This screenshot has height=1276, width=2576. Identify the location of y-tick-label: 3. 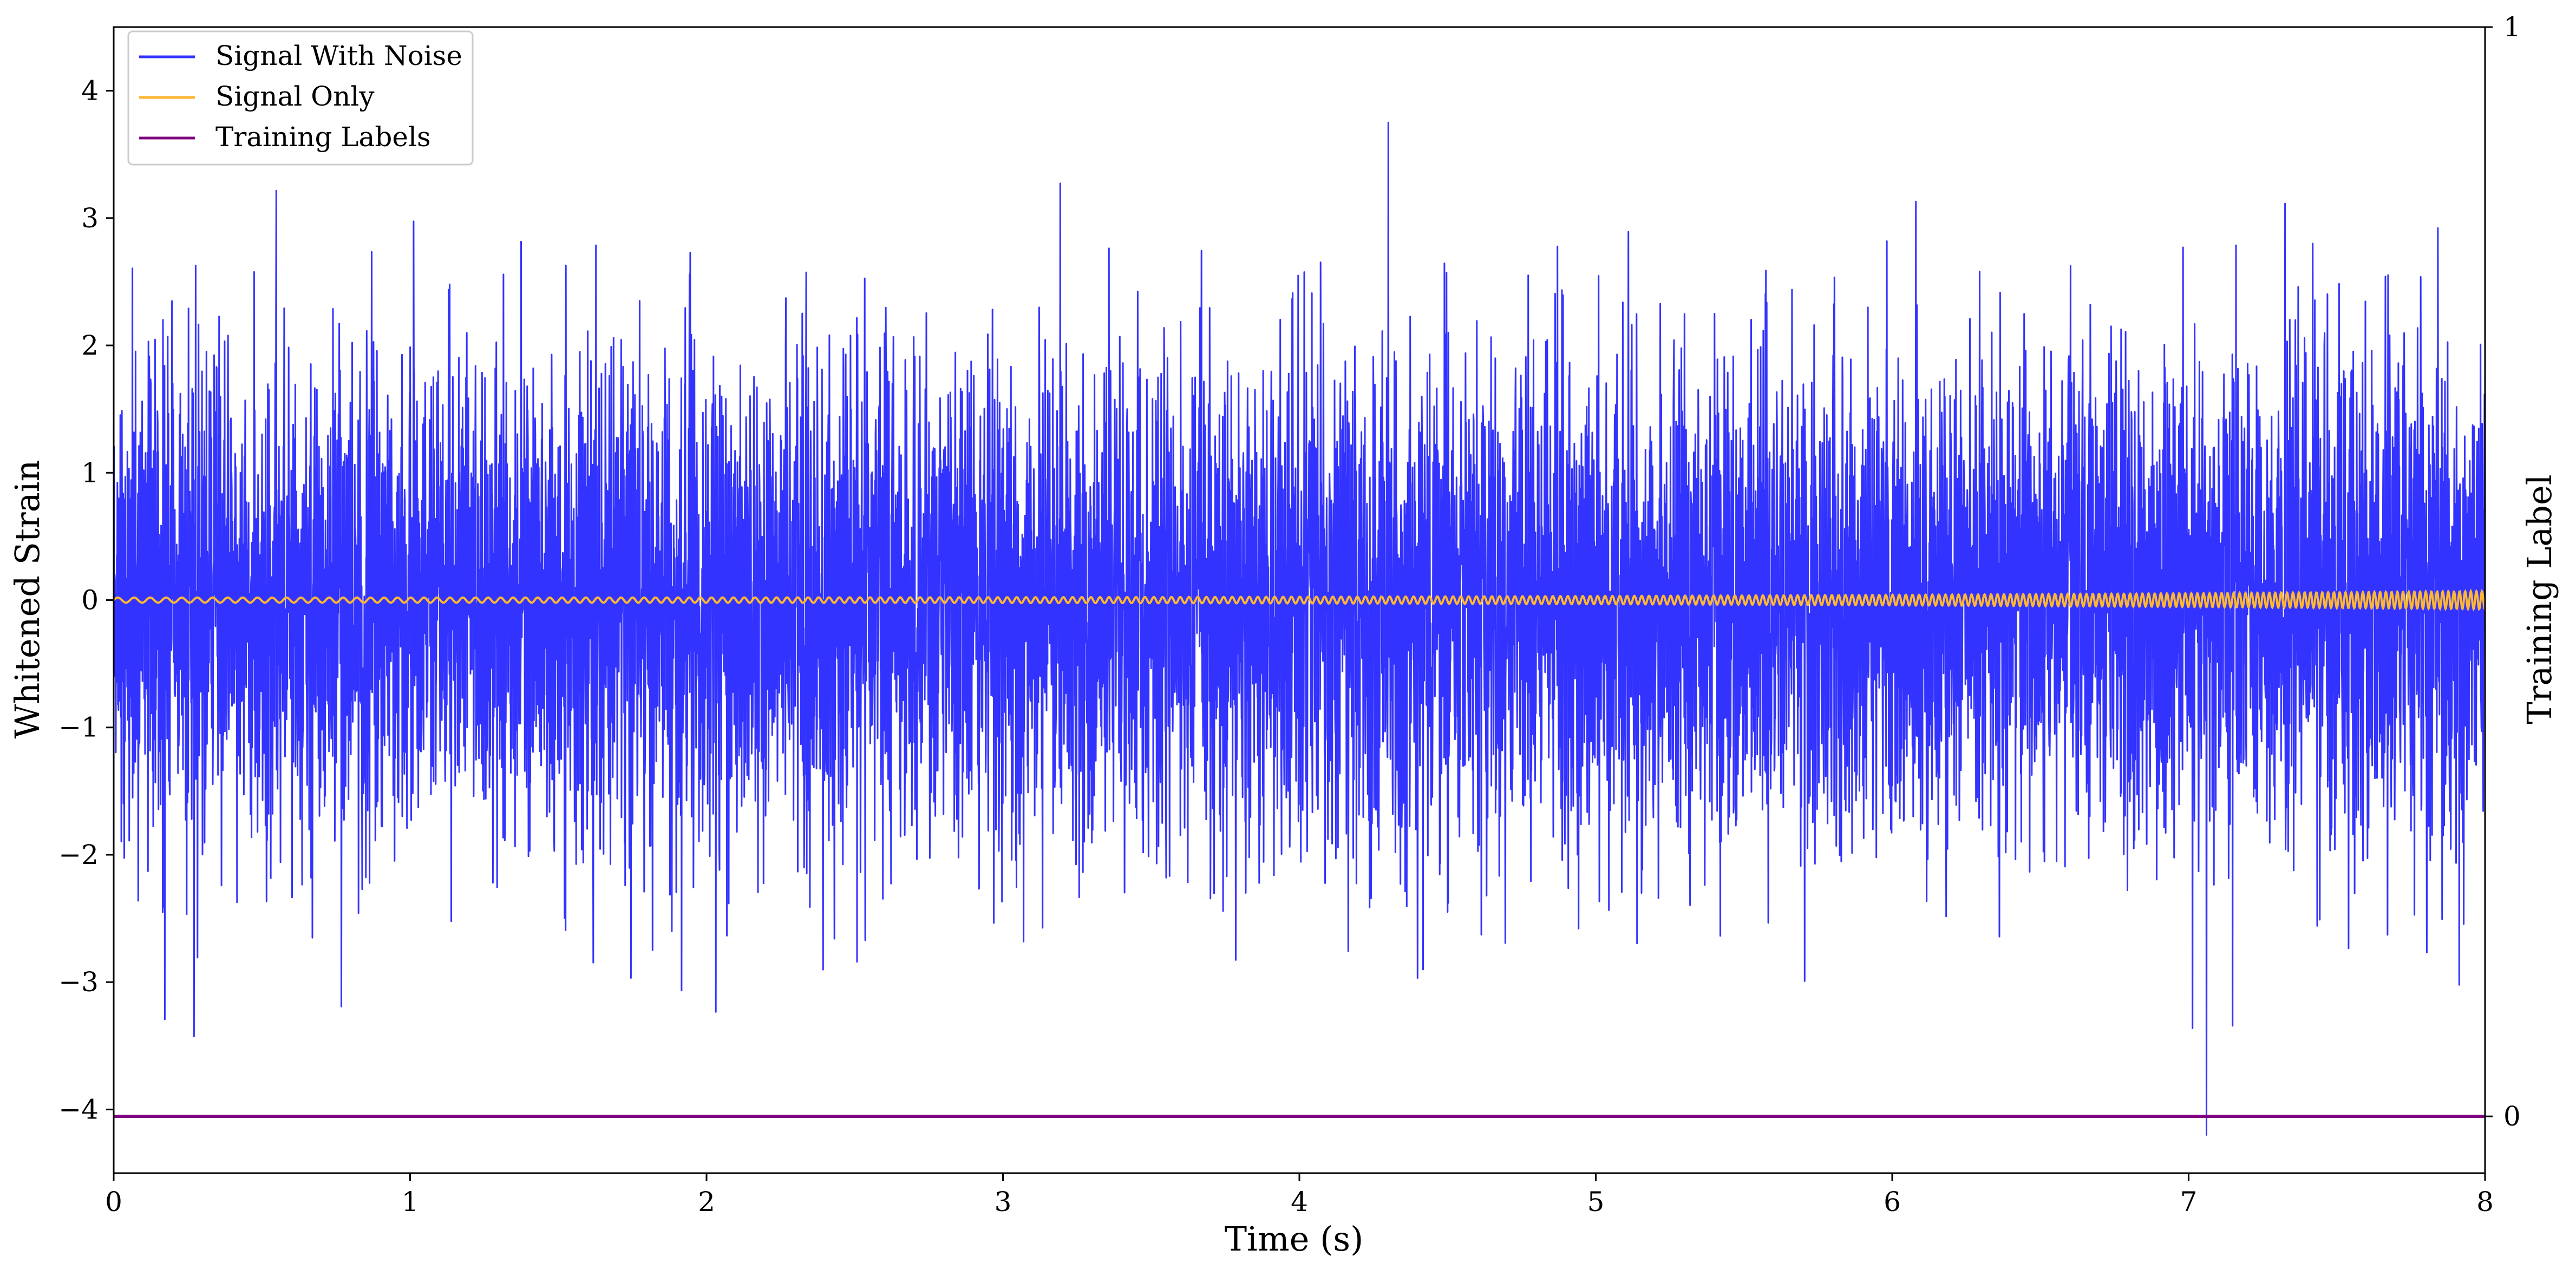
(90, 218).